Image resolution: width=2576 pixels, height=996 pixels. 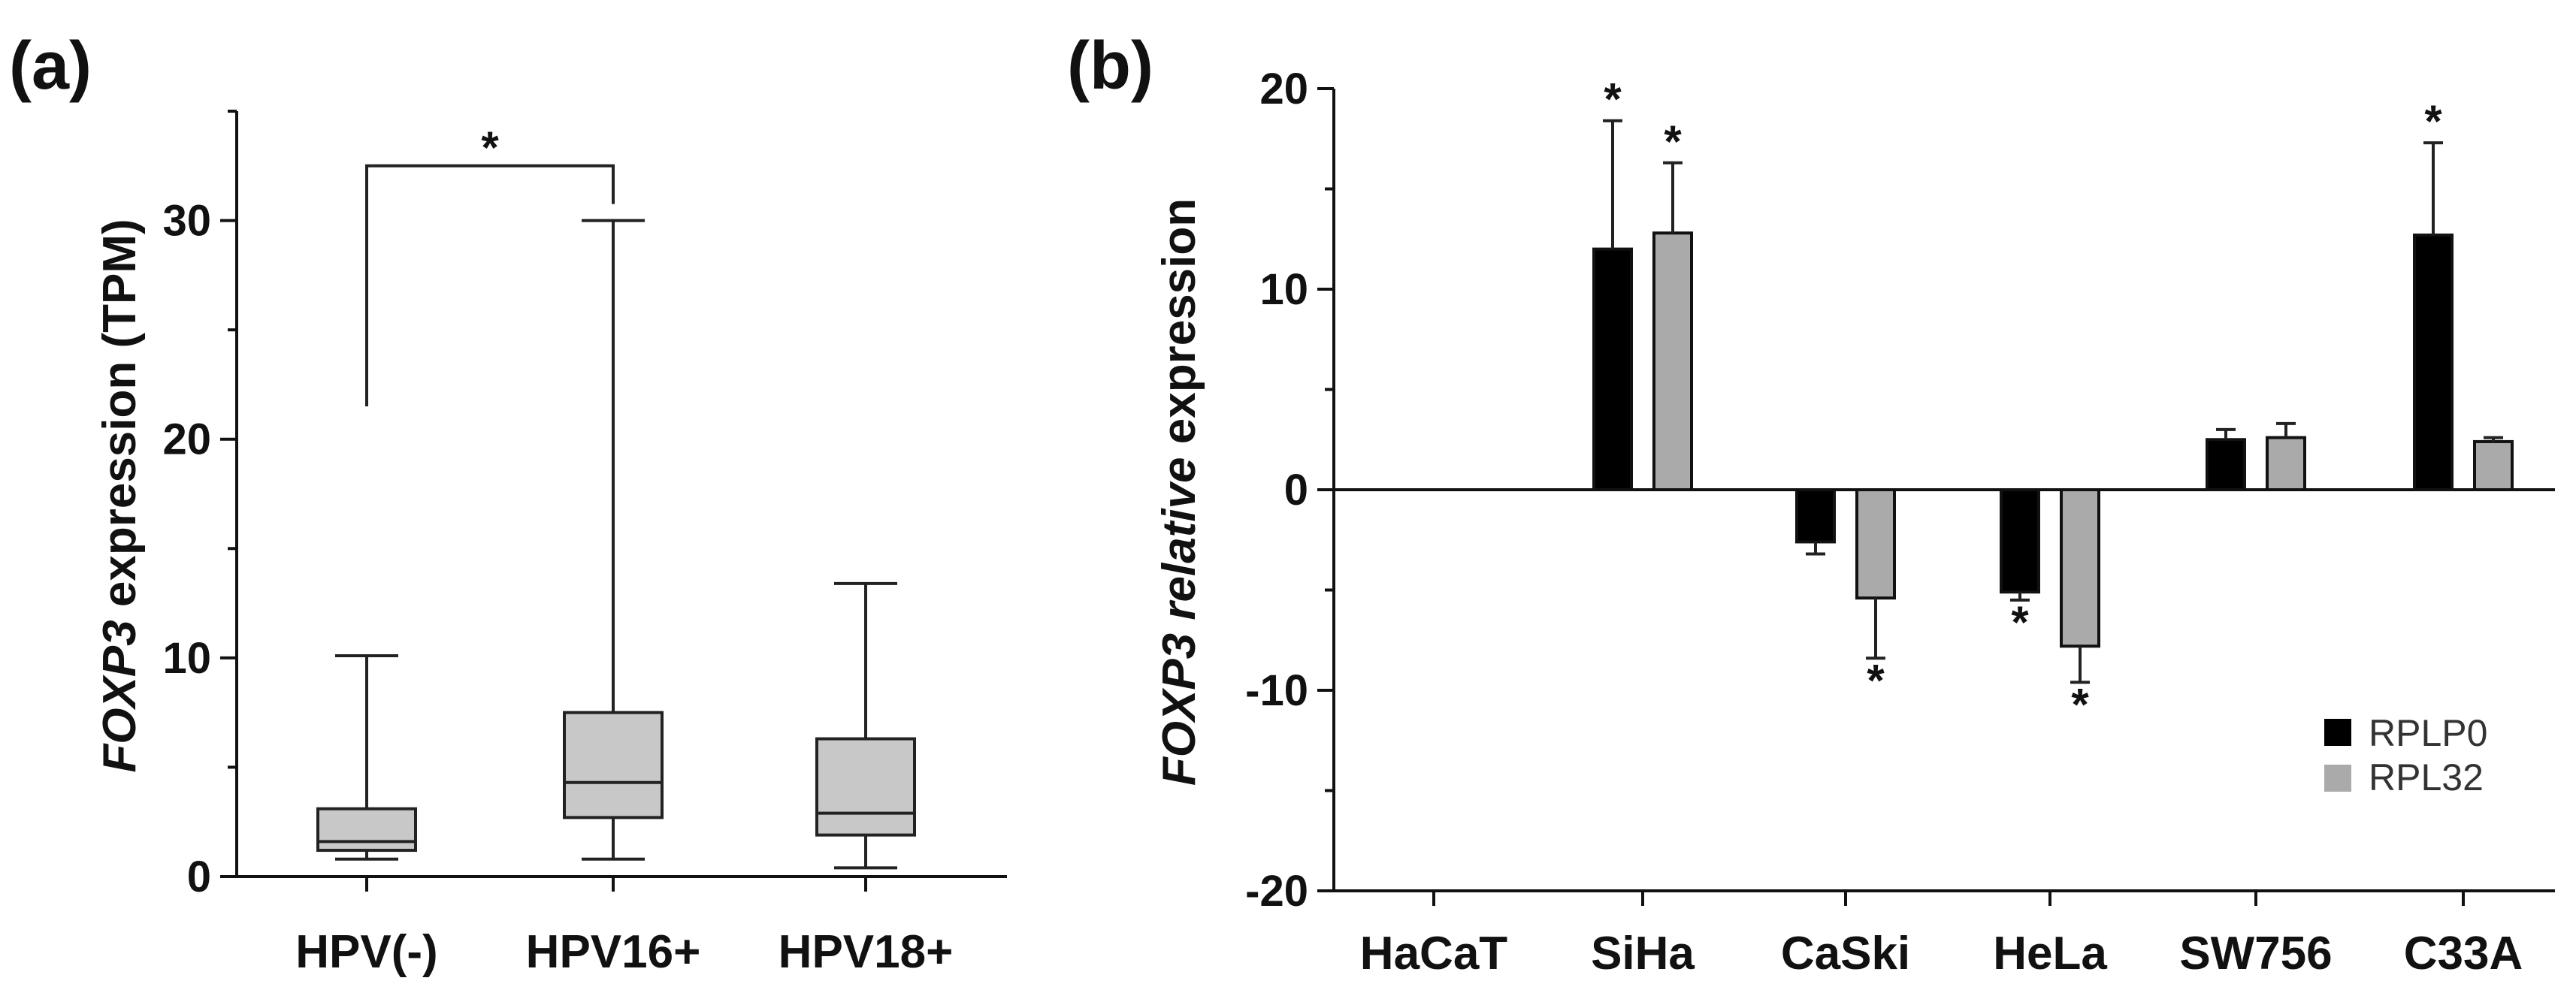 I want to click on b-category-label: HaCaT, so click(x=1434, y=953).